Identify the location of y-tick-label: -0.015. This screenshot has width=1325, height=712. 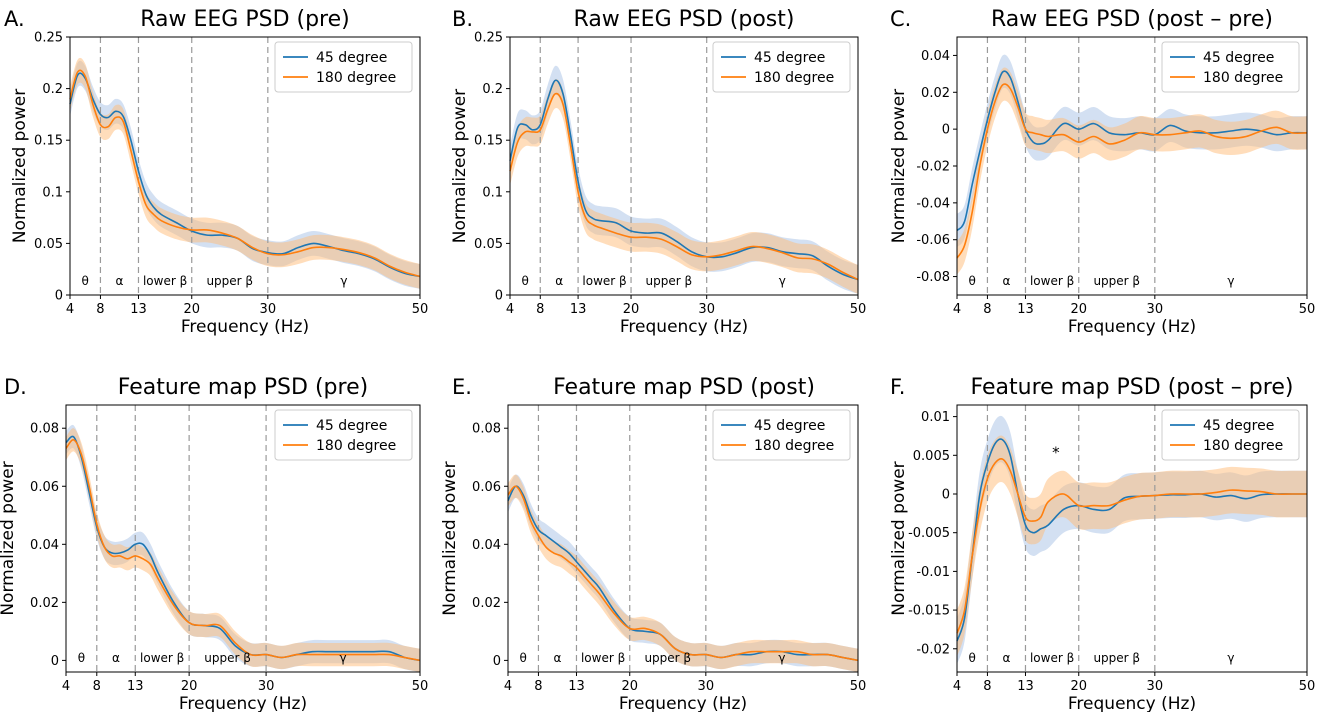
(929, 611).